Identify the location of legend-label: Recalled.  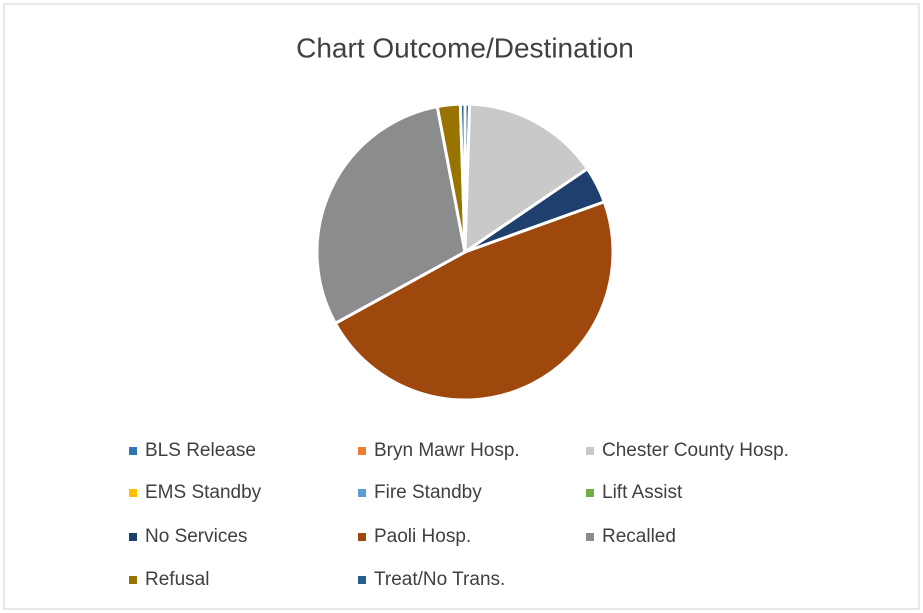
(639, 536).